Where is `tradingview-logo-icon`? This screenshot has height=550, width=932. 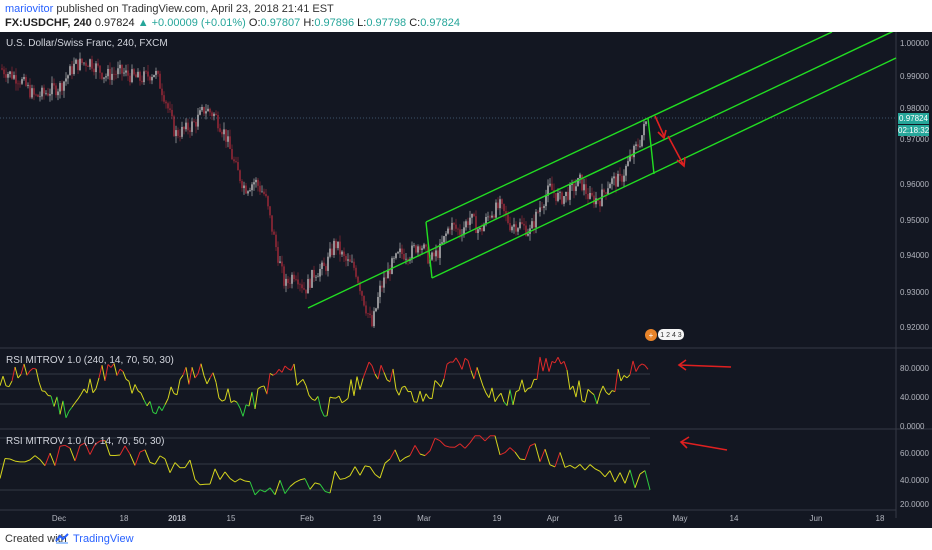
tradingview-logo-icon is located at coordinates (62, 538).